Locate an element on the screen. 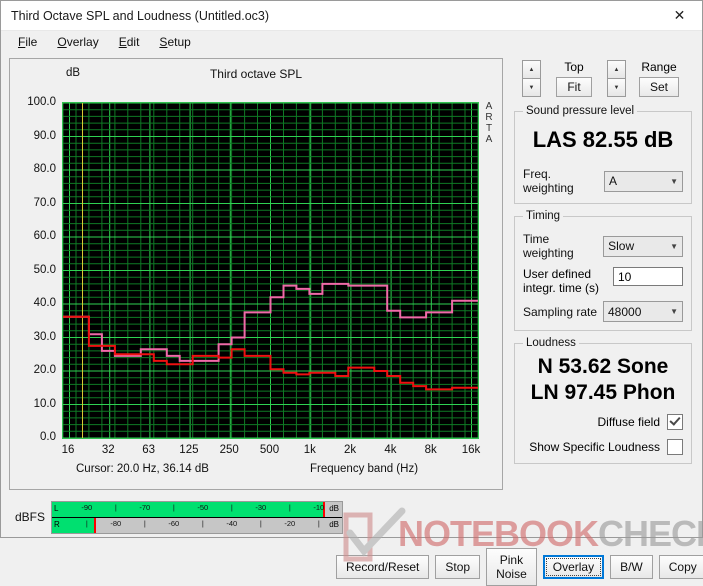  close-icon: ✕ is located at coordinates (679, 15).